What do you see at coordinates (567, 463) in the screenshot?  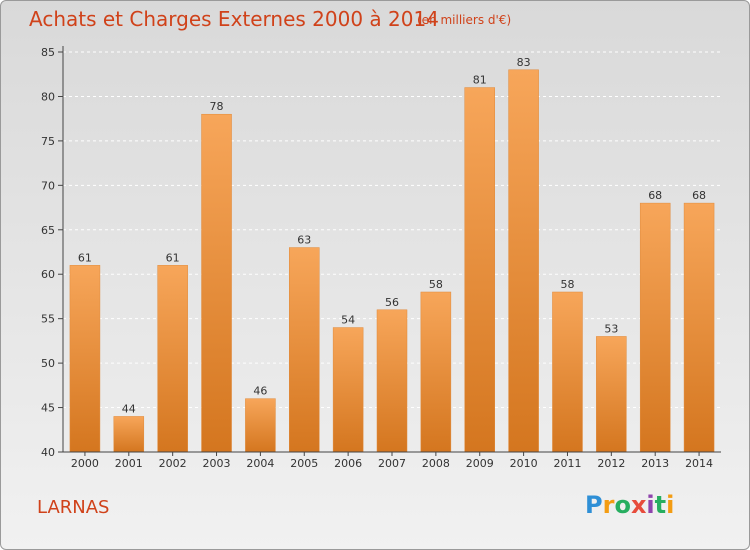 I see `x-tick-label: 2011` at bounding box center [567, 463].